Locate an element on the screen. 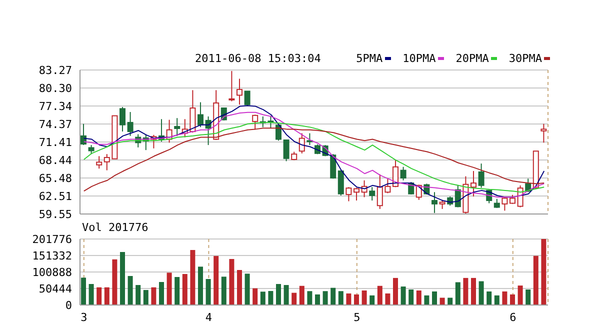 This screenshot has height=335, width=605. y-tick-label: 0 is located at coordinates (68, 305).